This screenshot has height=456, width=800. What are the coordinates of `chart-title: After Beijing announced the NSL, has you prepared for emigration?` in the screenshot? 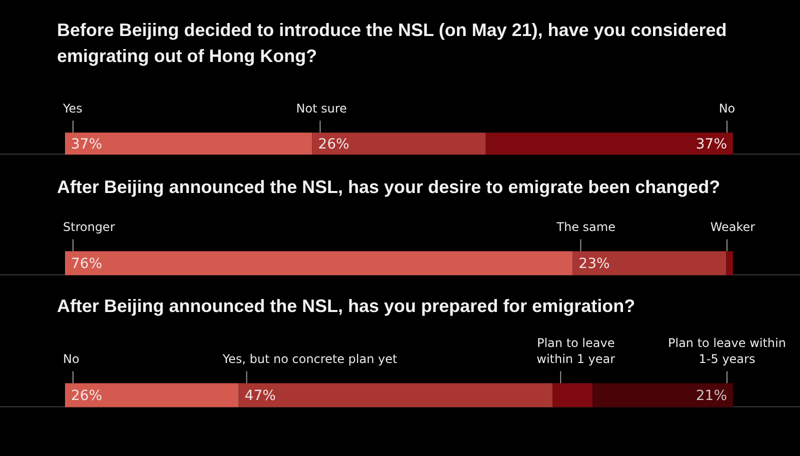 It's located at (346, 306).